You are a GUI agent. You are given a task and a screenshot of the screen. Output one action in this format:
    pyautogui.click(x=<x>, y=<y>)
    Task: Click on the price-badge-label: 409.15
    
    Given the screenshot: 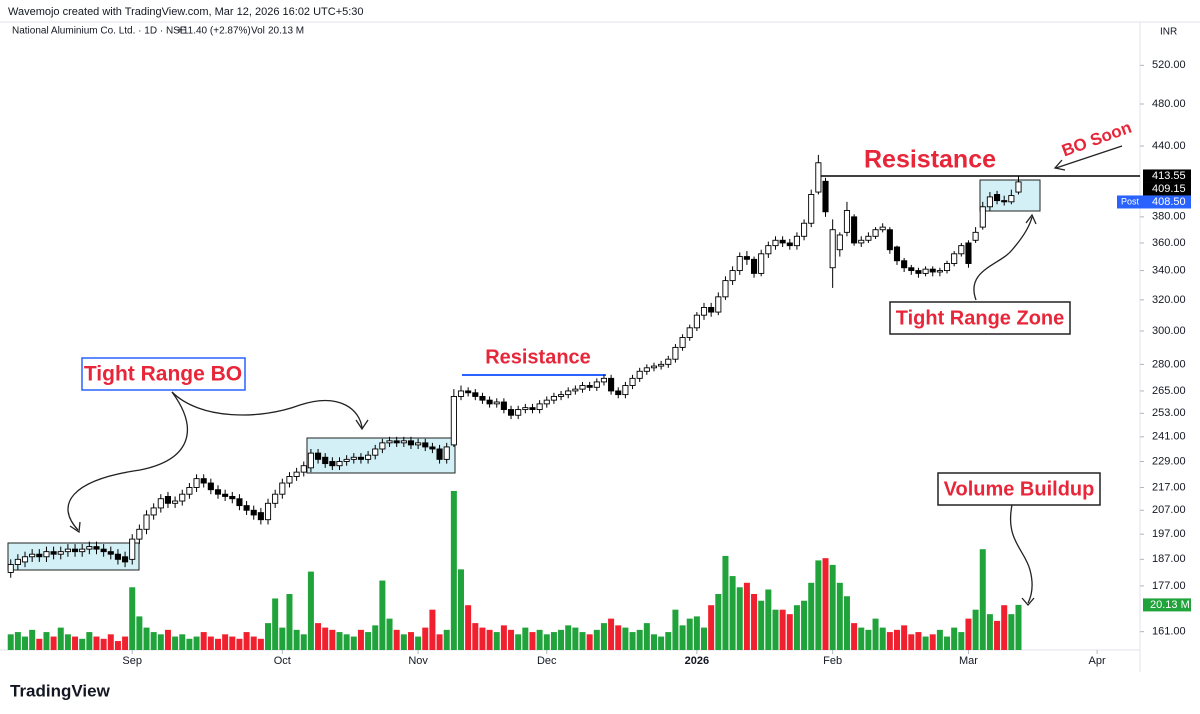 What is the action you would take?
    pyautogui.click(x=1169, y=189)
    